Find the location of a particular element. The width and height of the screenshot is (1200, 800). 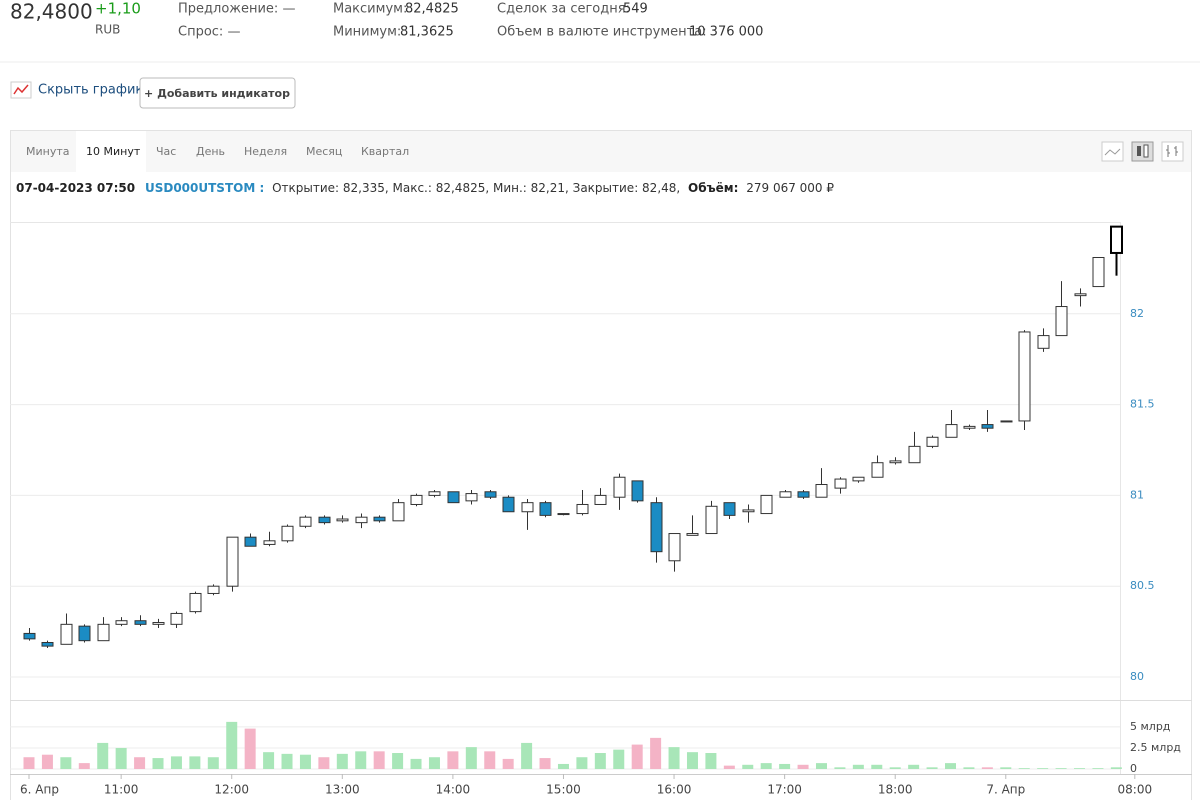

tab-label: Квартал is located at coordinates (385, 151).